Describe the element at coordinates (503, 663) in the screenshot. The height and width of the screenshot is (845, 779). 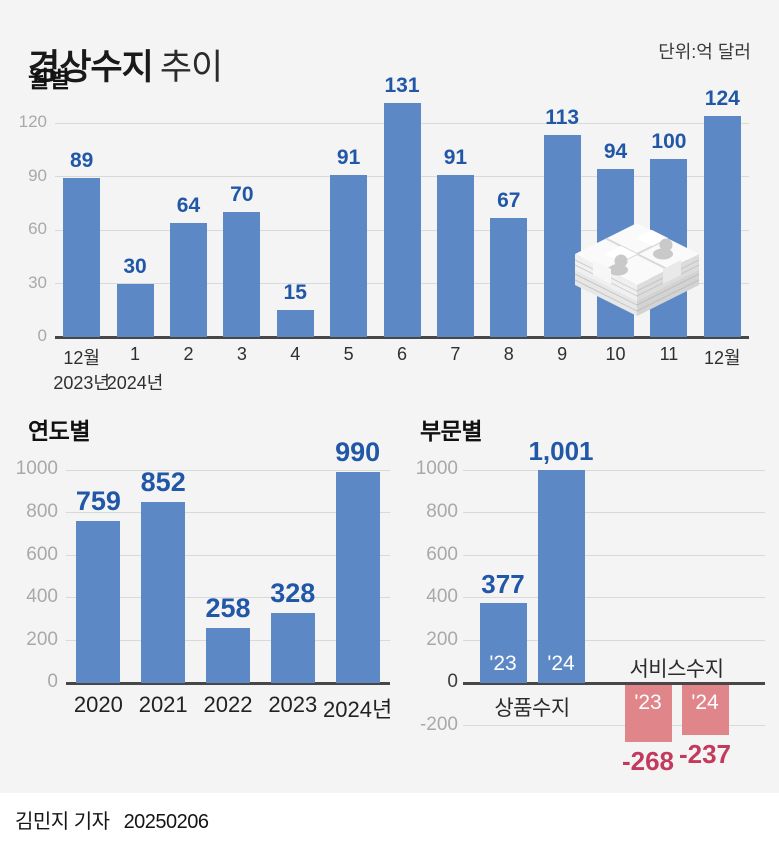
I see `bar-period-label: '23` at that location.